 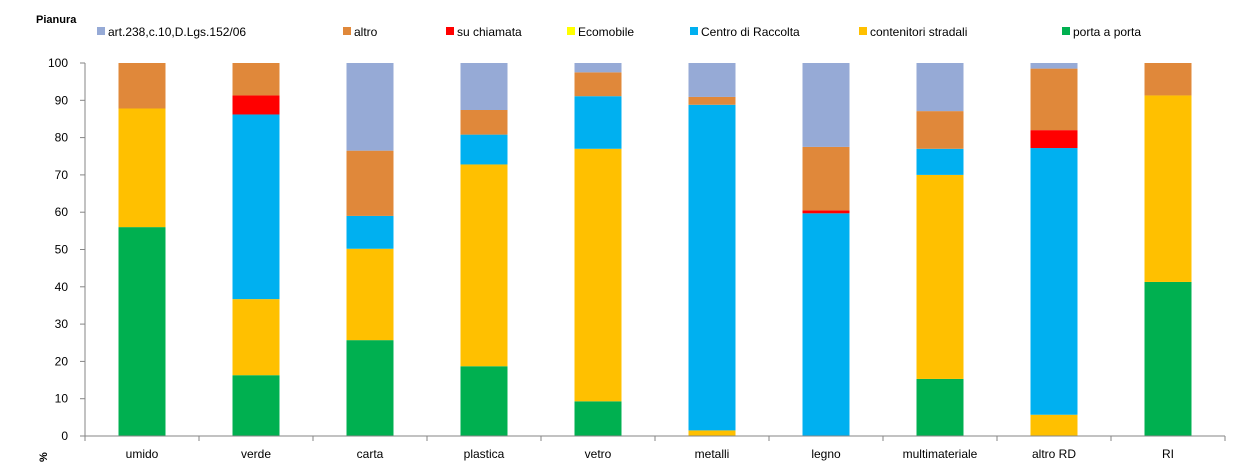 I want to click on y-tick-label: 0, so click(x=64, y=436).